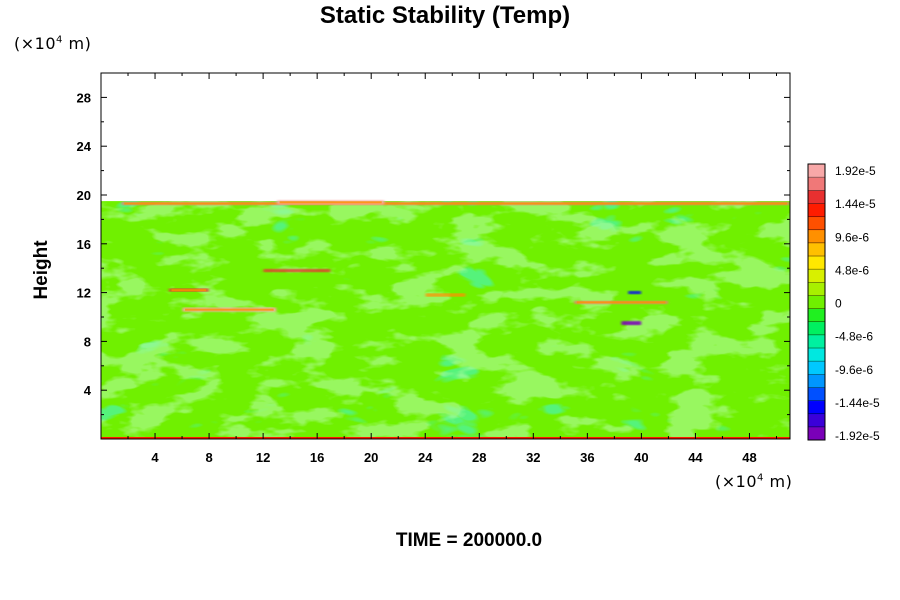  What do you see at coordinates (641, 457) in the screenshot?
I see `x-tick-label: 40` at bounding box center [641, 457].